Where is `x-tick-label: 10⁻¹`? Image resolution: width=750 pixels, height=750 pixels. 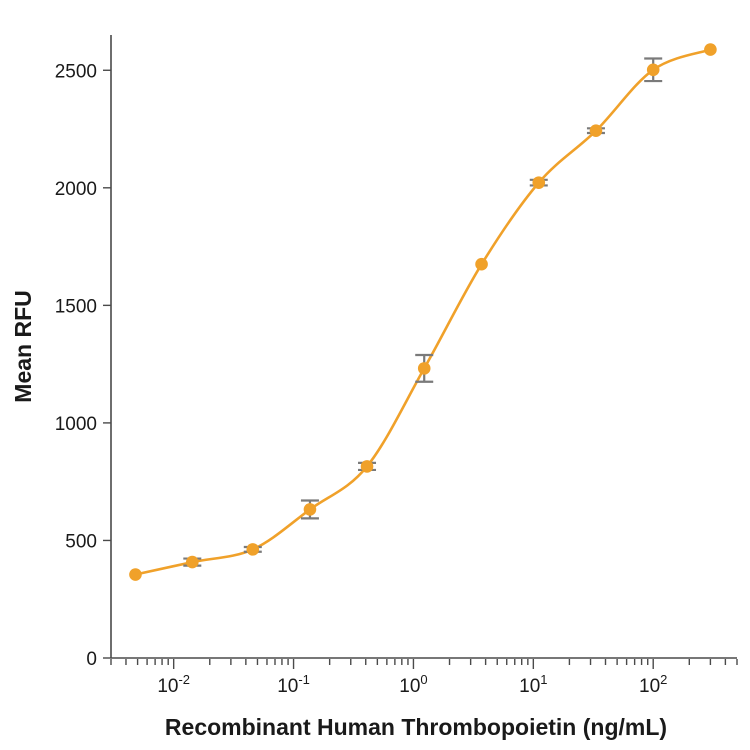 x-tick-label: 10⁻¹ is located at coordinates (293, 684).